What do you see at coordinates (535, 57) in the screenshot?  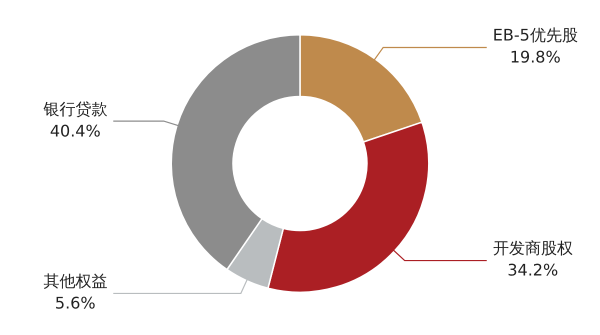 I see `data-label: 19.8%` at bounding box center [535, 57].